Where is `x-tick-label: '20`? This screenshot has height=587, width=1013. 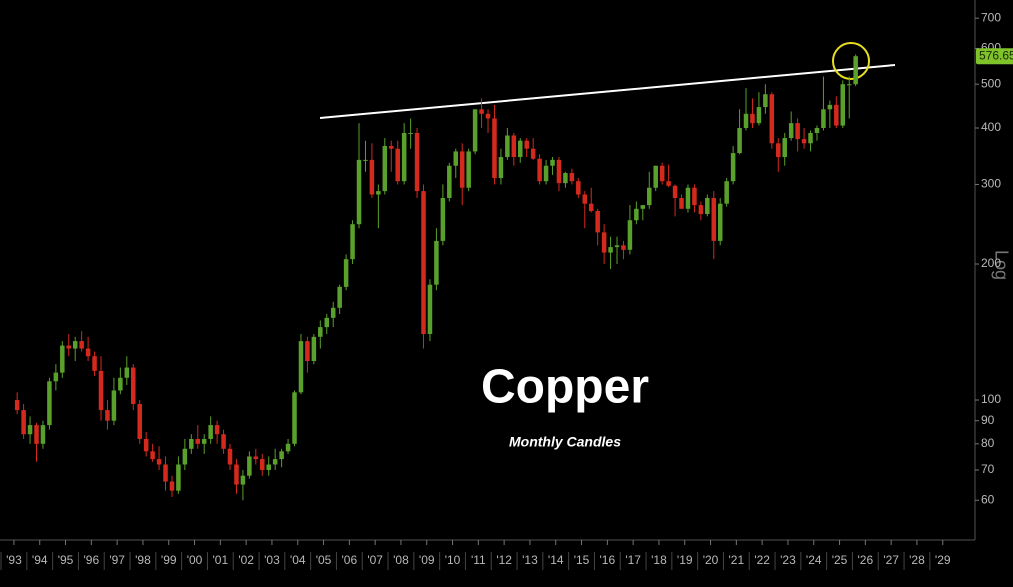 x-tick-label: '20 is located at coordinates (711, 560).